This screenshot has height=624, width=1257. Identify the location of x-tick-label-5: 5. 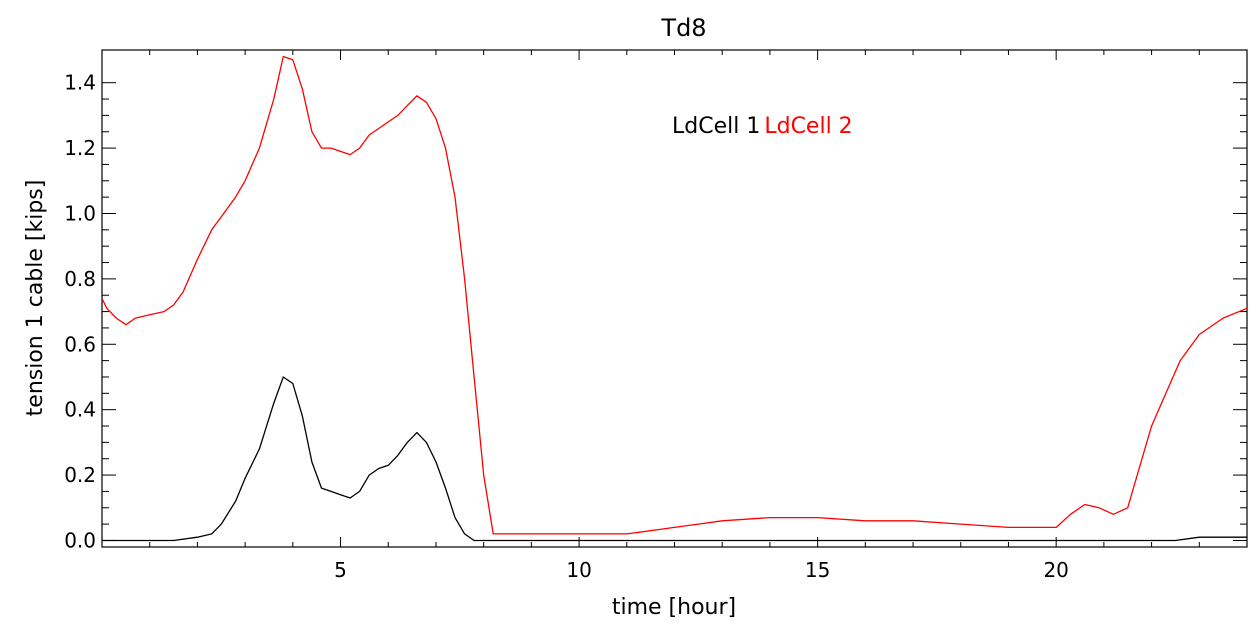
(340, 570).